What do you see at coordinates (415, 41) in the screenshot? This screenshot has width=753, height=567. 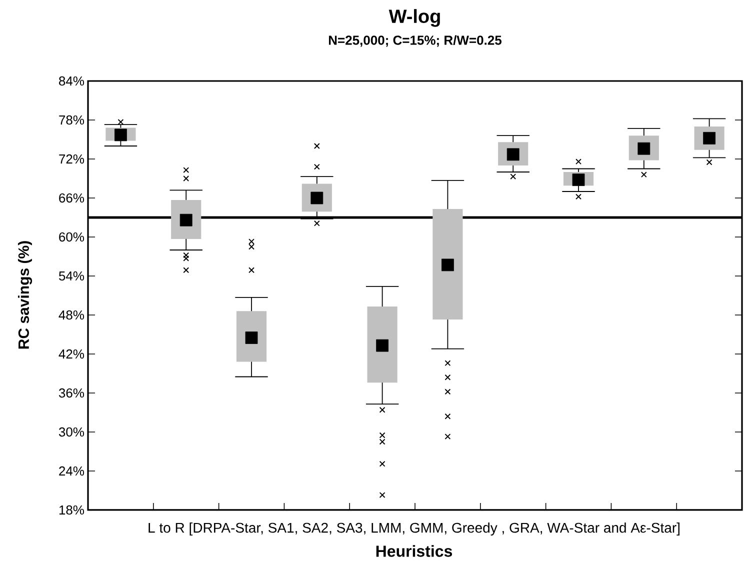 I see `chart-subtitle: N=25,000; C=15%; R/W=0.25` at bounding box center [415, 41].